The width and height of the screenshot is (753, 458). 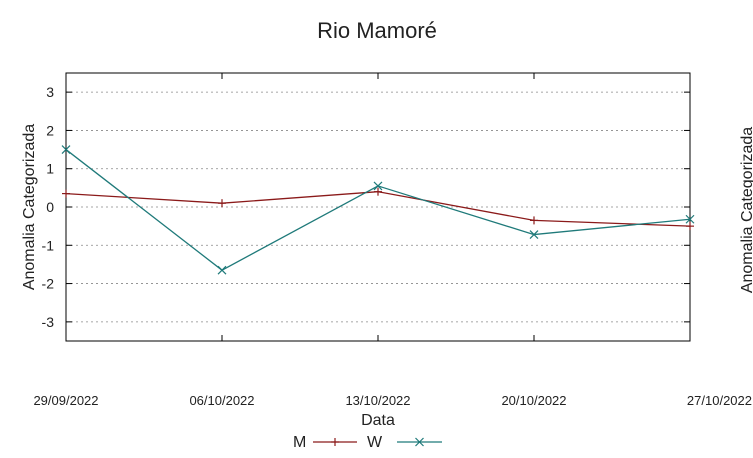 I want to click on x-axis-label: Data, so click(x=378, y=420).